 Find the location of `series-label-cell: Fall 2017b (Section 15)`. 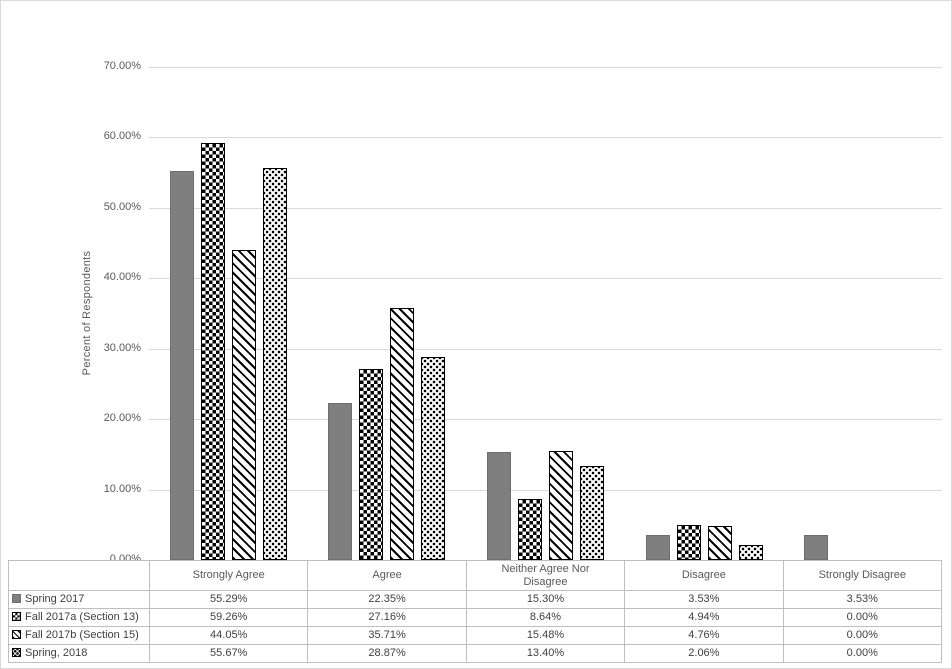

series-label-cell: Fall 2017b (Section 15) is located at coordinates (79, 635).